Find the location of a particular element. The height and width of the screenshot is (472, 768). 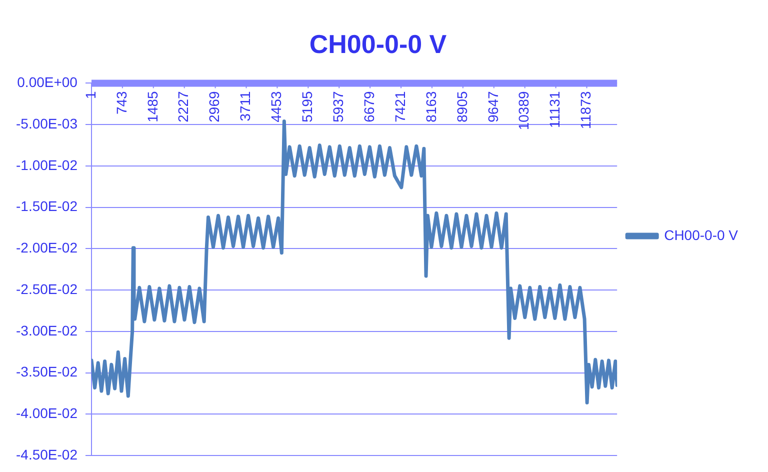

y-tick-label: -3.50E-02 is located at coordinates (47, 372).